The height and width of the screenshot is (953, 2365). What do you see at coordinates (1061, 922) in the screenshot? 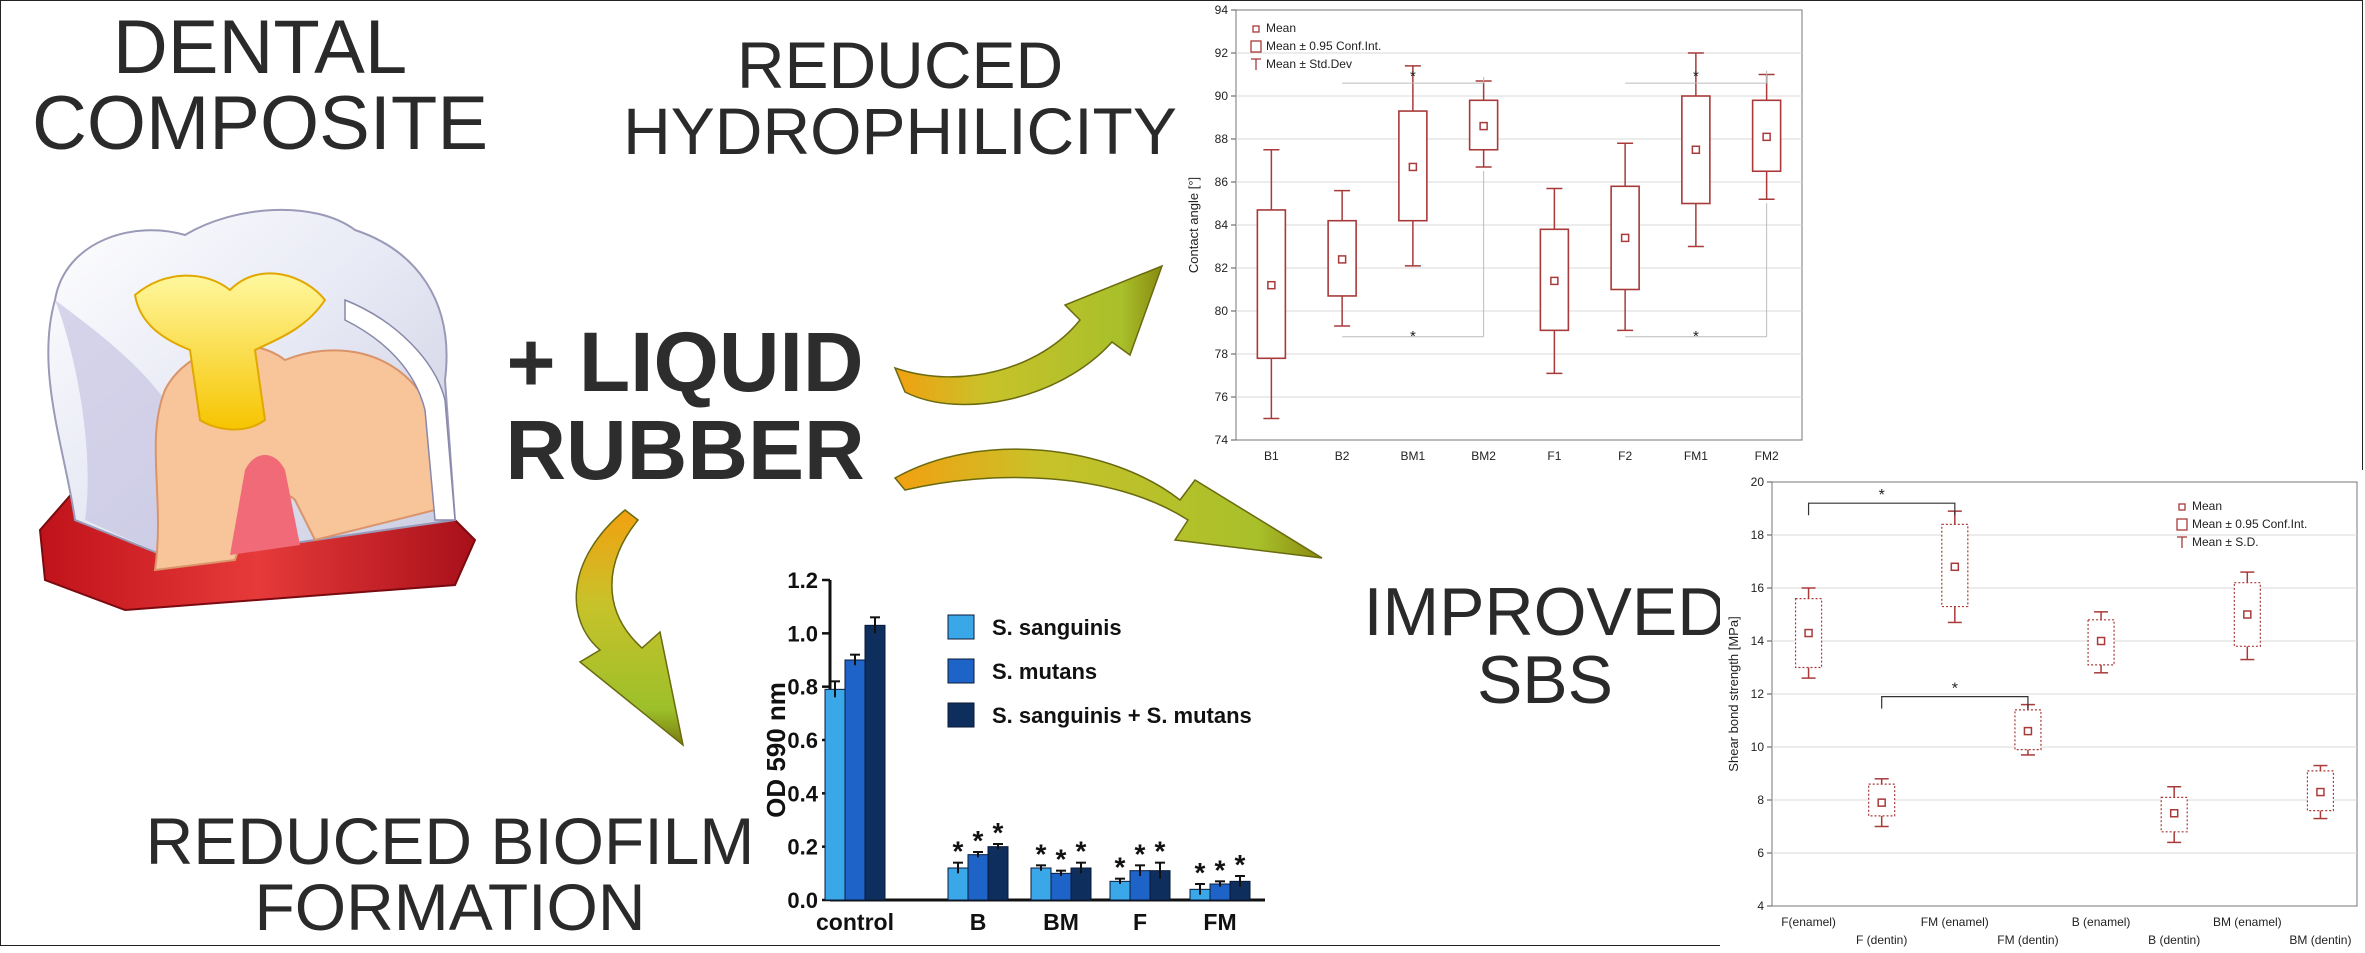
I see `x-tick-label: BM` at bounding box center [1061, 922].